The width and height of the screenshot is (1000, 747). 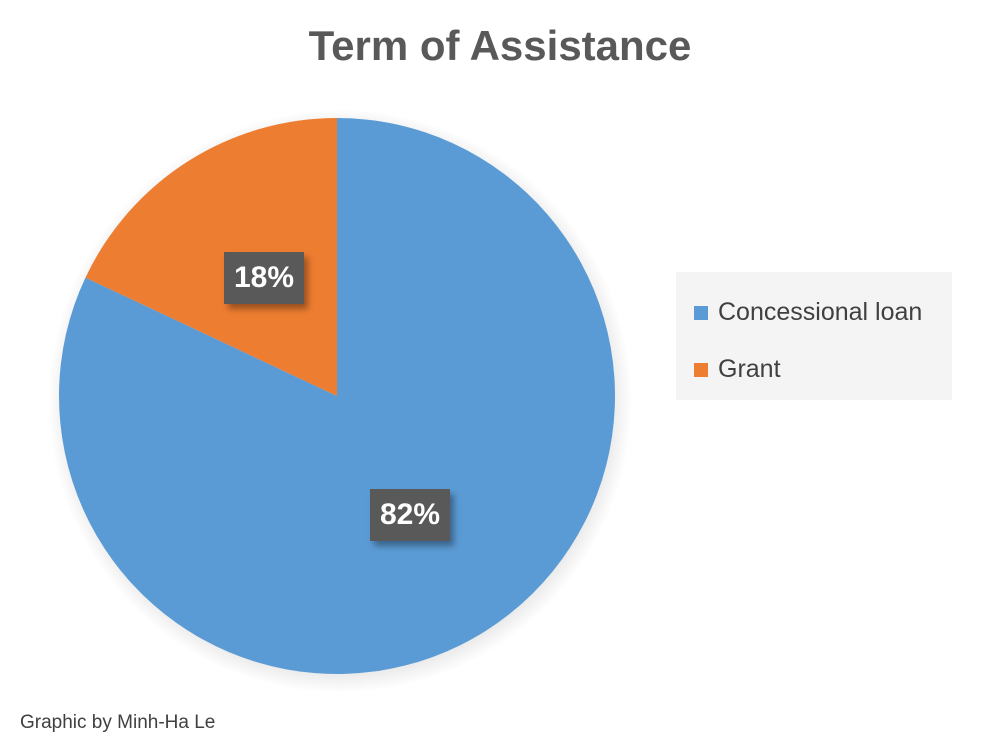 I want to click on legend-label: Grant, so click(x=749, y=369).